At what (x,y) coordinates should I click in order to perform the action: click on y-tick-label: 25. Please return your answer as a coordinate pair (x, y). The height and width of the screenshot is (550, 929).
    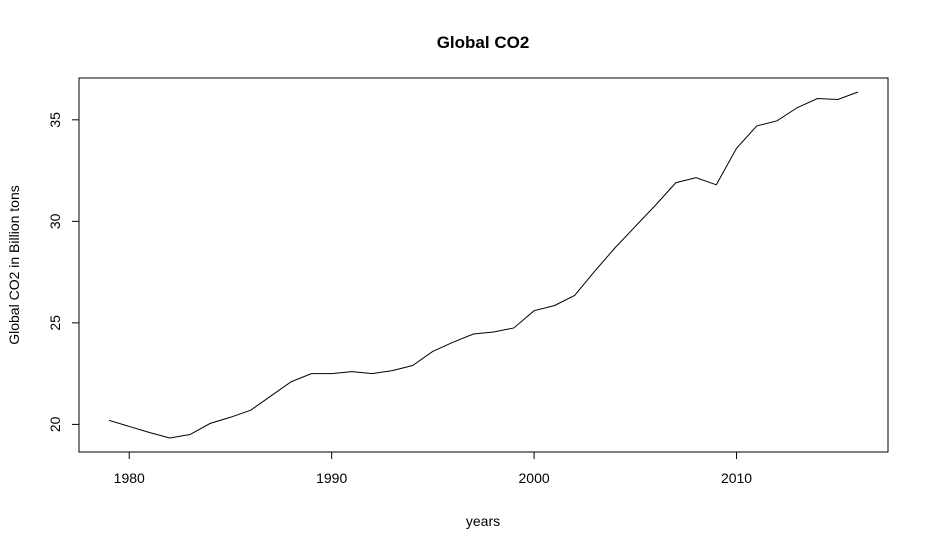
    Looking at the image, I should click on (55, 323).